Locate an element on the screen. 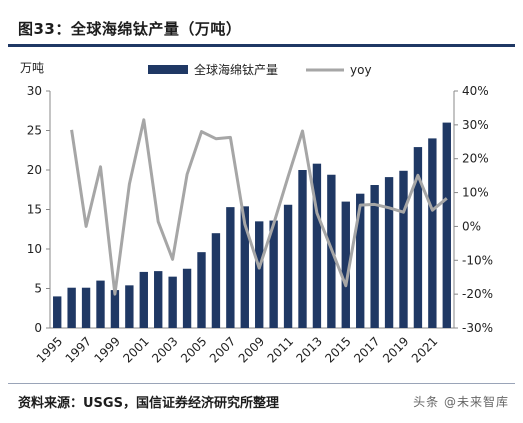  x-axis-tick-label: 2011 is located at coordinates (280, 349).